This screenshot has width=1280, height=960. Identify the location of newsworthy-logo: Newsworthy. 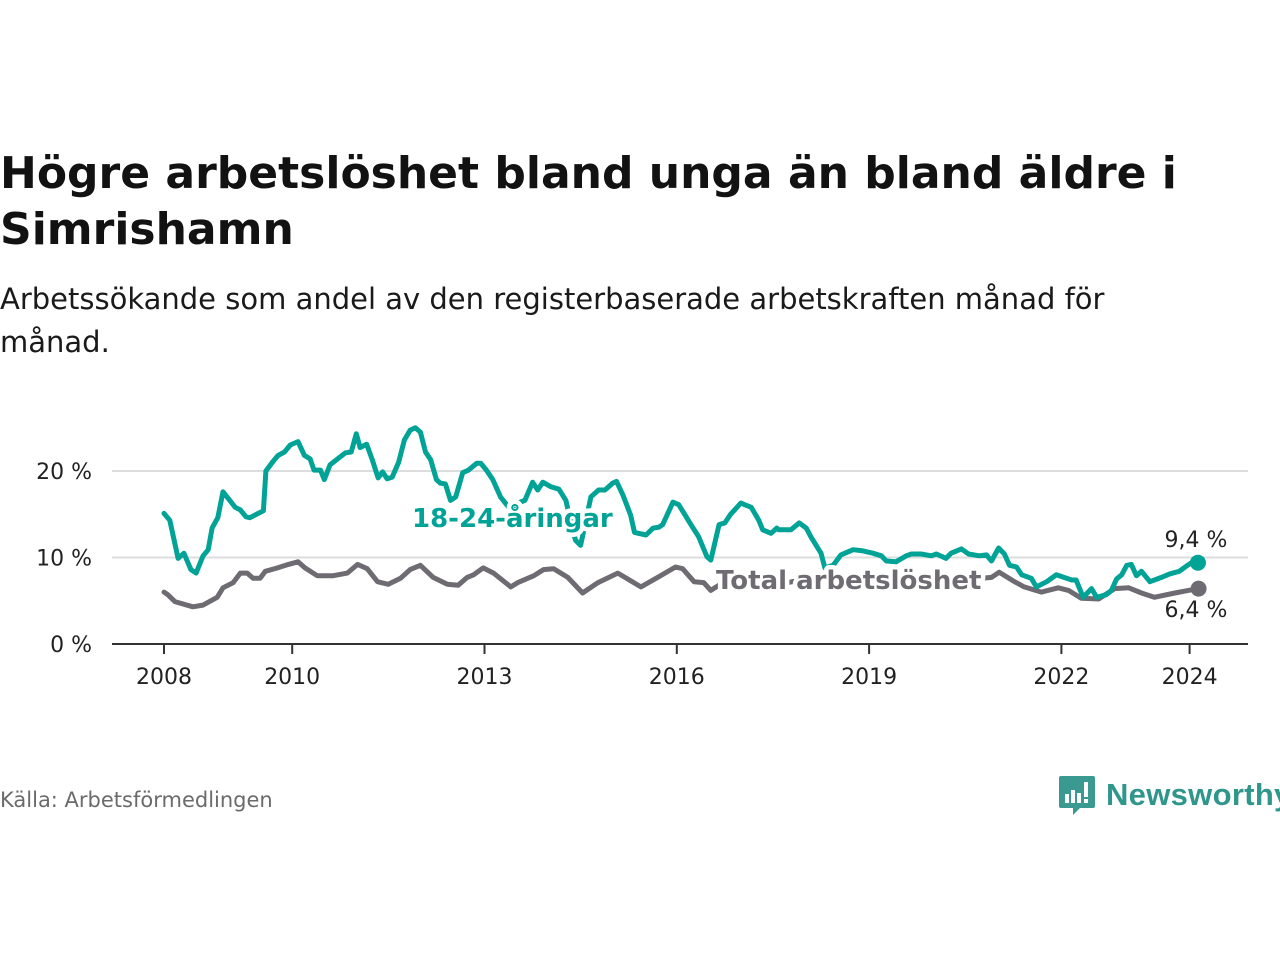
(1169, 795).